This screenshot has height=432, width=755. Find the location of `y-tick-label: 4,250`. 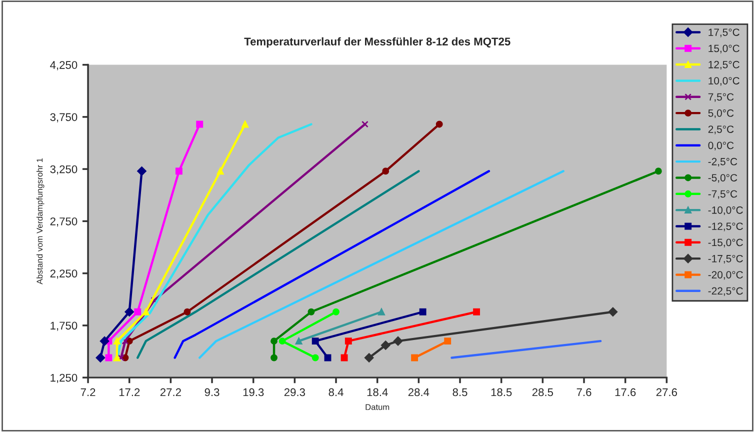

y-tick-label: 4,250 is located at coordinates (64, 65).